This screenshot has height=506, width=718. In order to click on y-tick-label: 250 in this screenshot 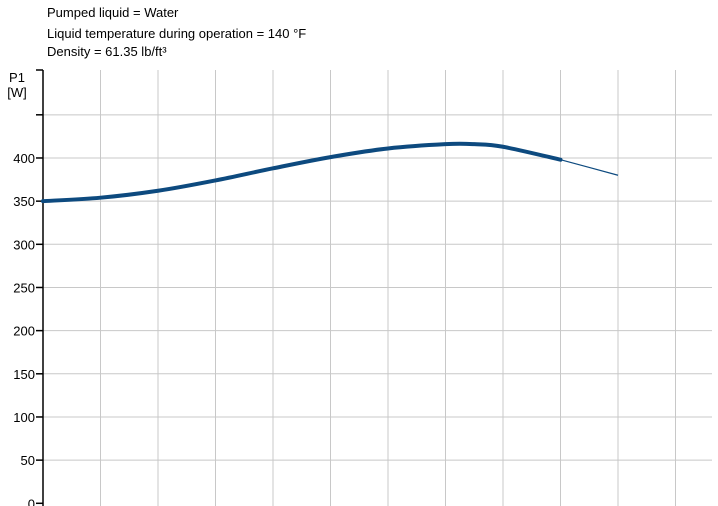, I will do `click(24, 287)`.